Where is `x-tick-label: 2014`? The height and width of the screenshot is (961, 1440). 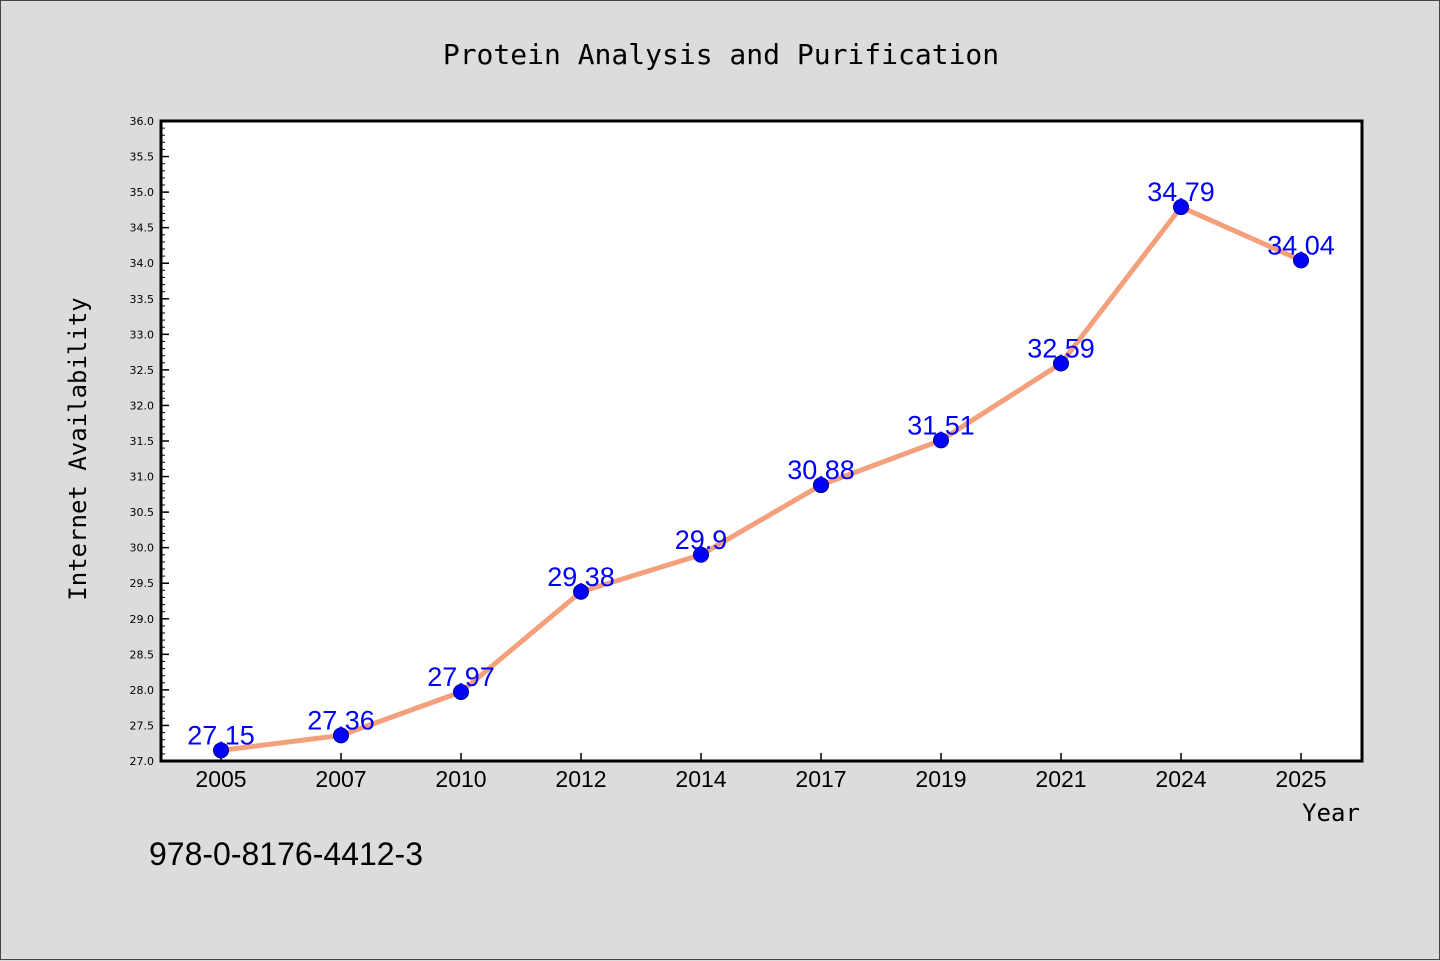
x-tick-label: 2014 is located at coordinates (700, 779).